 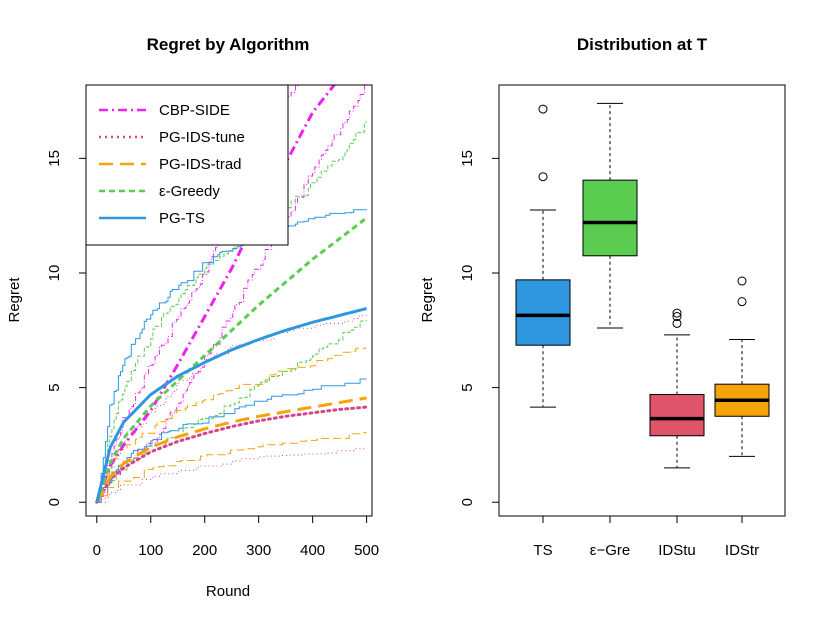 I want to click on legend-label-cbp-side: CBP-SIDE, so click(x=194, y=110).